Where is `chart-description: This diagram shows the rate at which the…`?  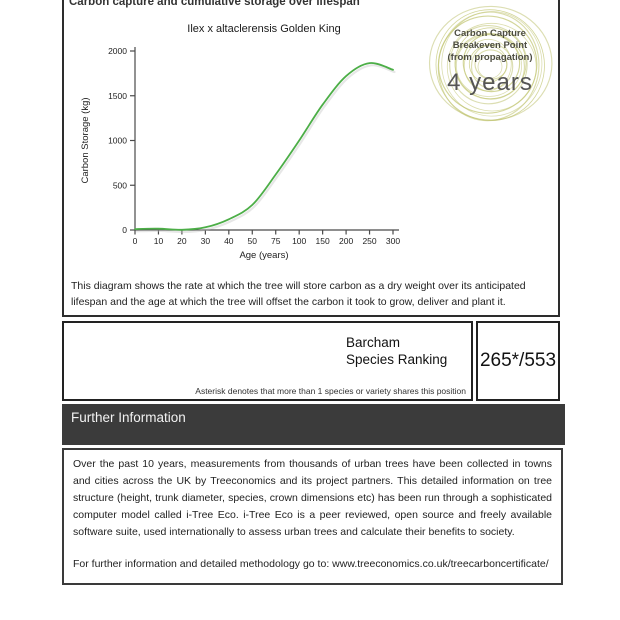
chart-description: This diagram shows the rate at which the… is located at coordinates (298, 294).